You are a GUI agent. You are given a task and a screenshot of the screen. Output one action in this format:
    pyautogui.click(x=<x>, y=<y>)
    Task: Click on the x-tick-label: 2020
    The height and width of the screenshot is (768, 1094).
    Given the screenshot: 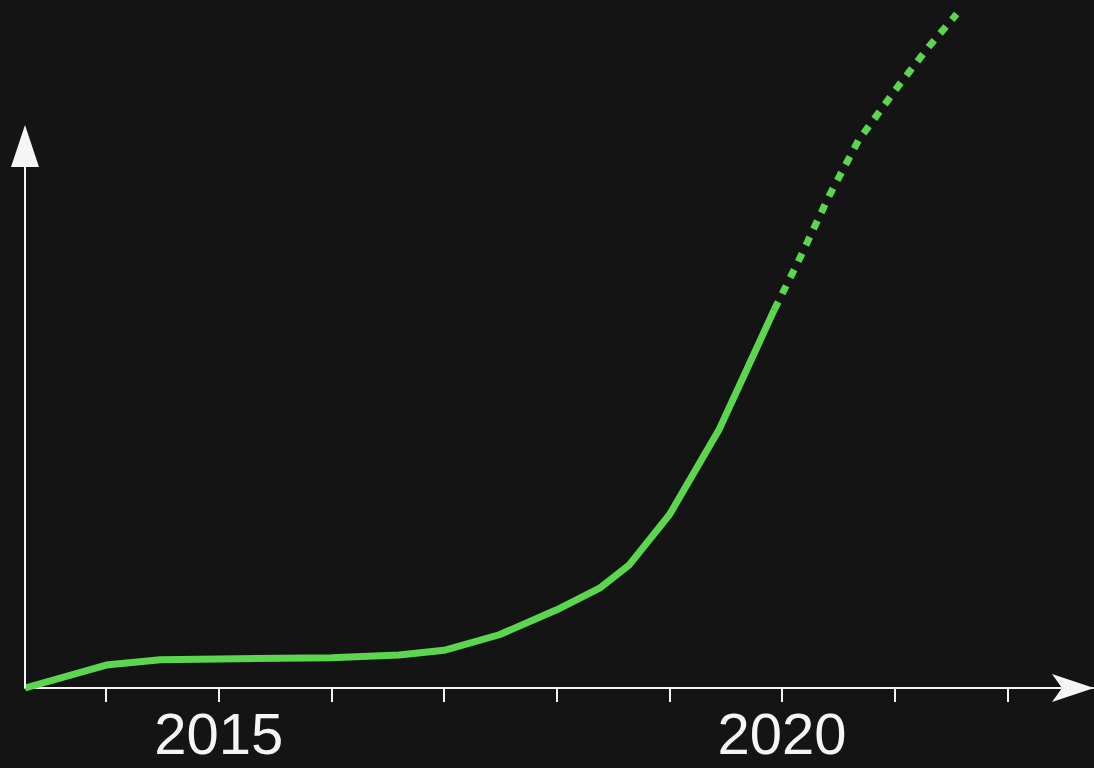 What is the action you would take?
    pyautogui.click(x=782, y=733)
    